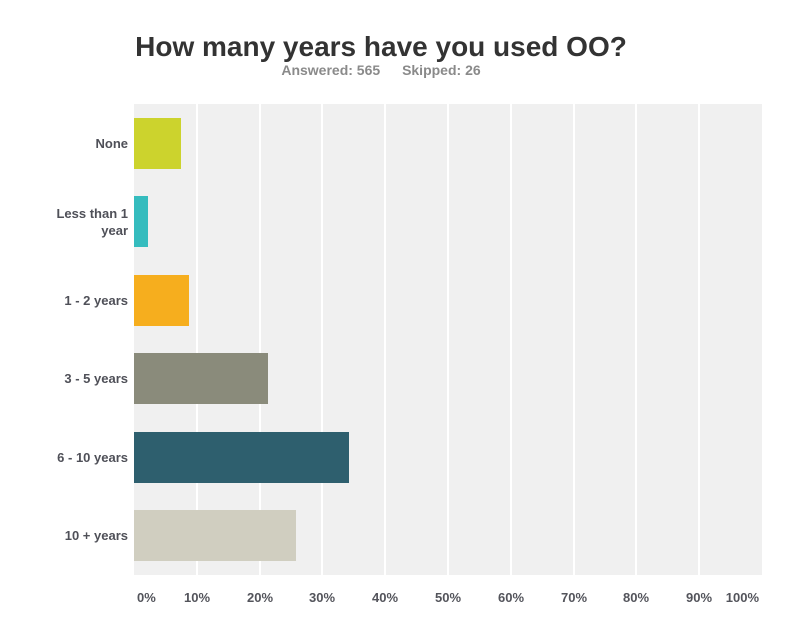 The image size is (800, 623). What do you see at coordinates (92, 457) in the screenshot?
I see `category-label: 6 - 10 years` at bounding box center [92, 457].